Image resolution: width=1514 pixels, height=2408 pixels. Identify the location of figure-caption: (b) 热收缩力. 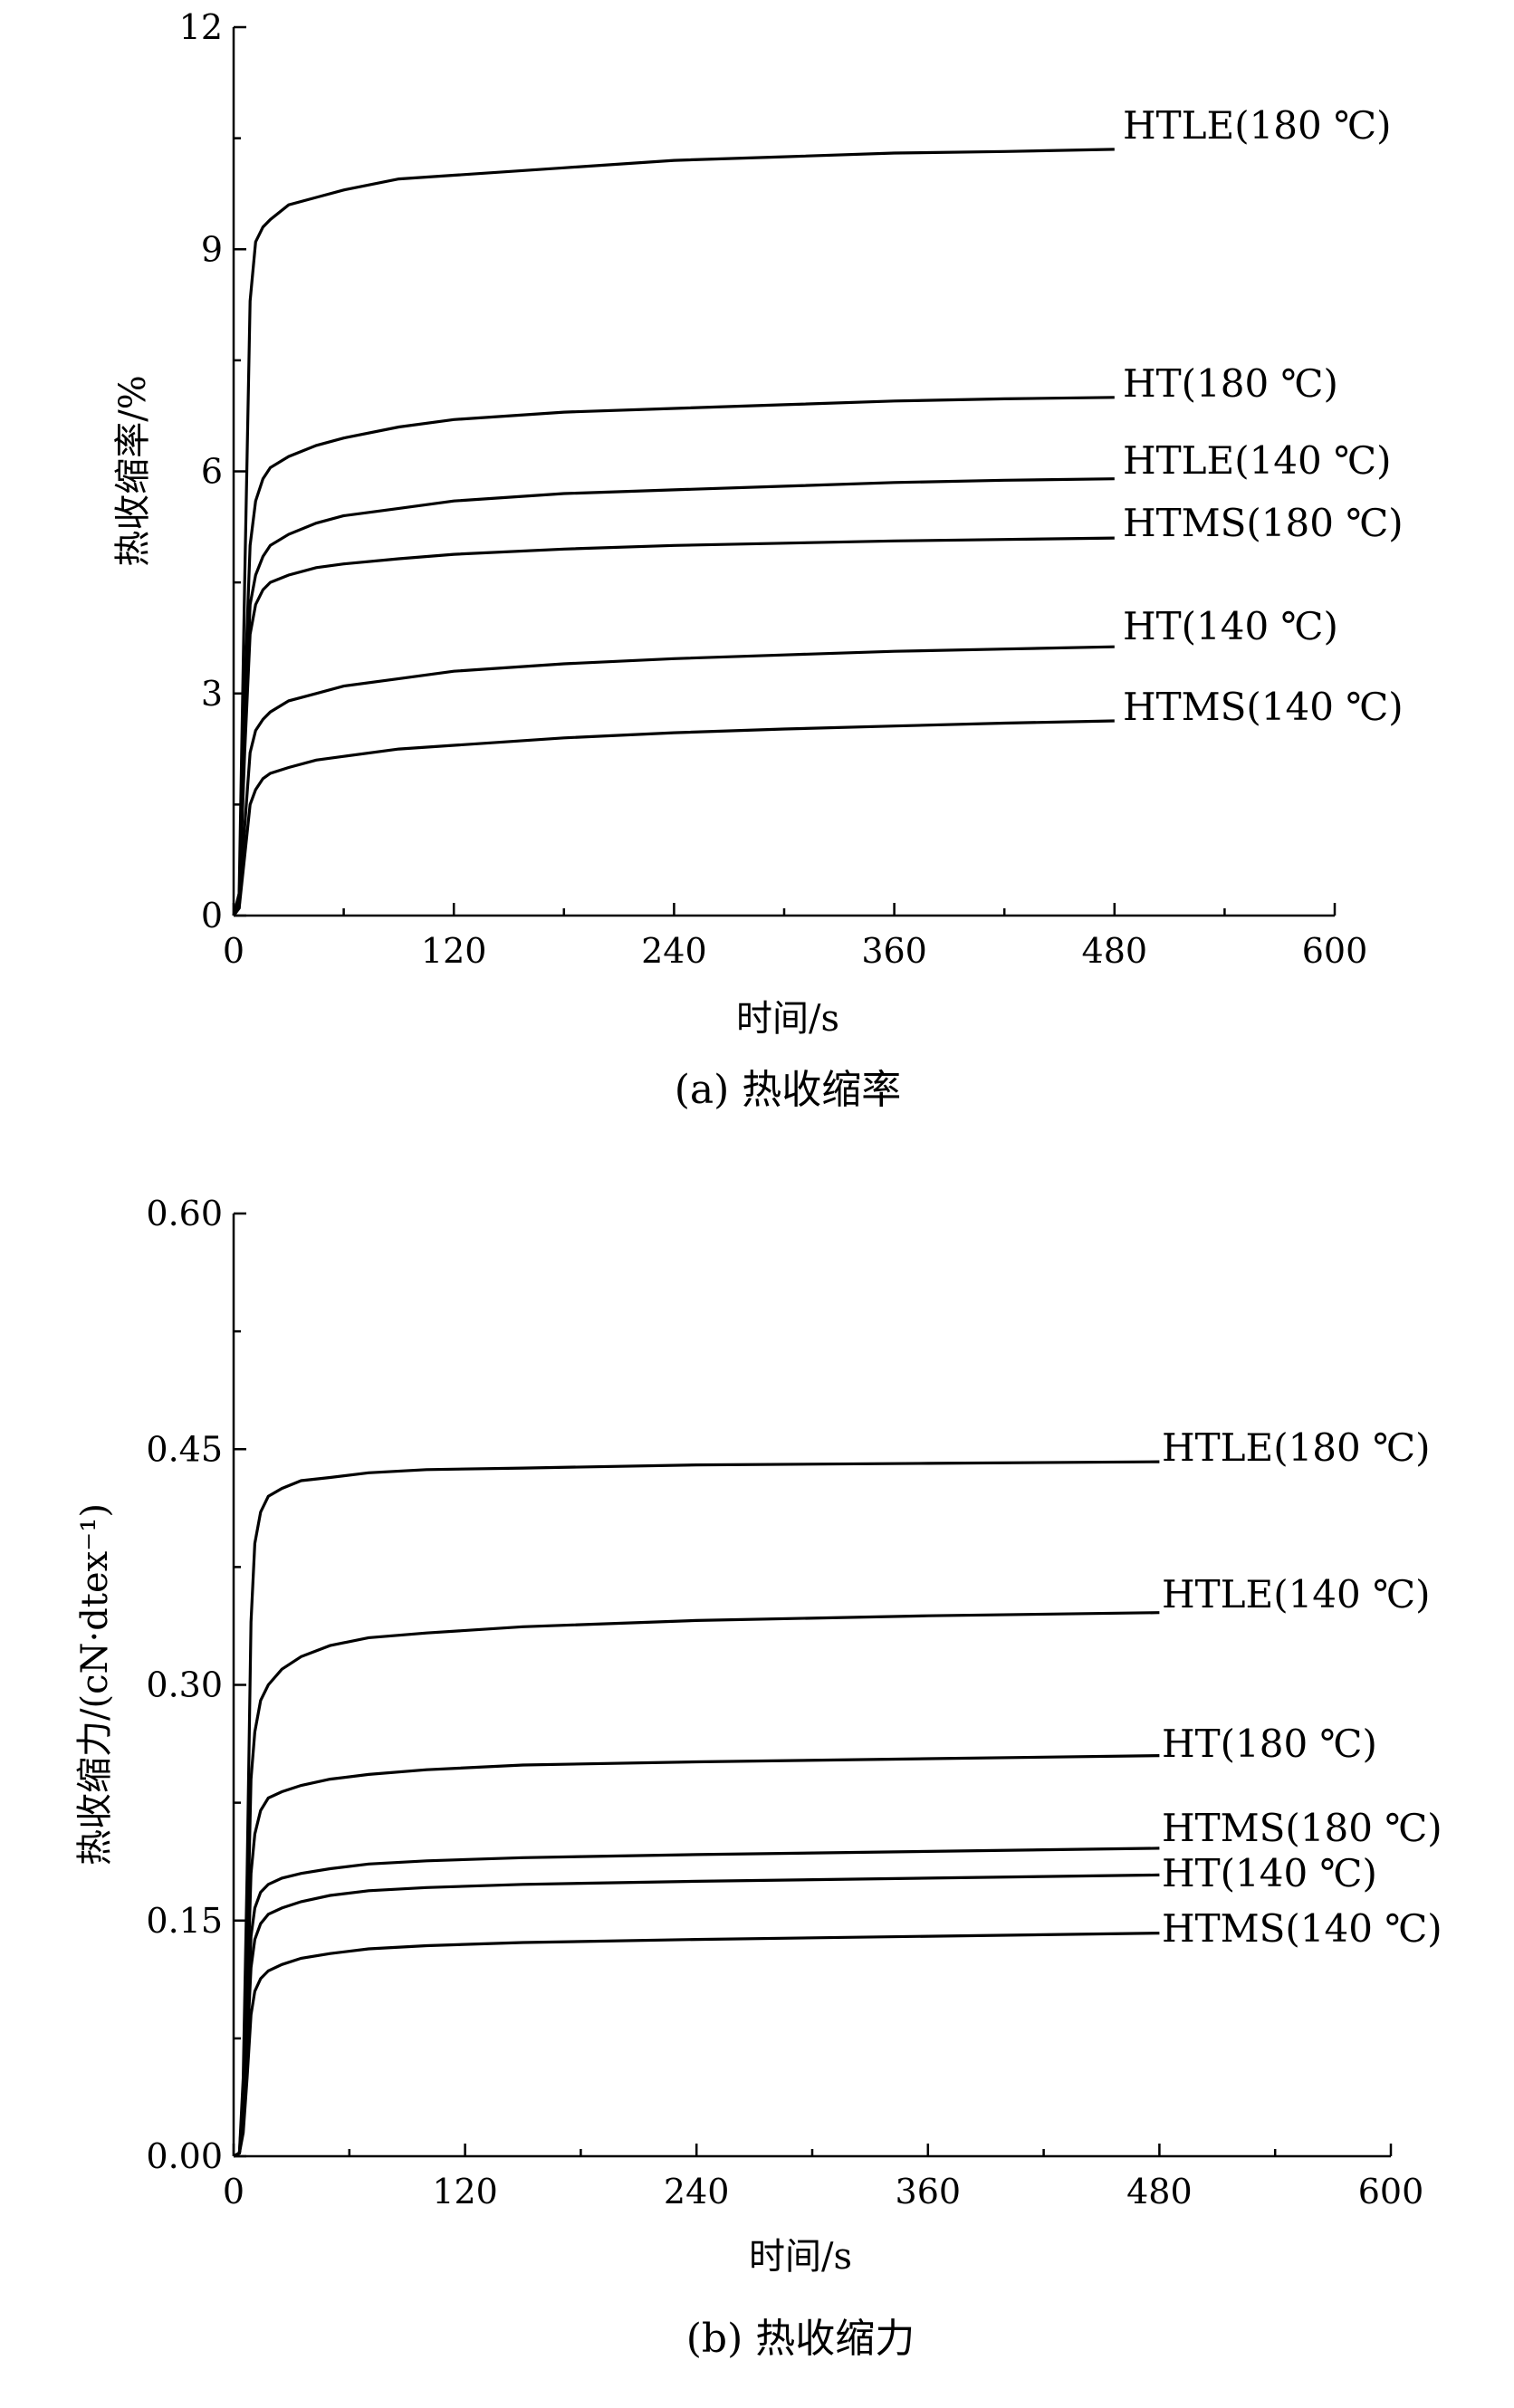
(800, 2339).